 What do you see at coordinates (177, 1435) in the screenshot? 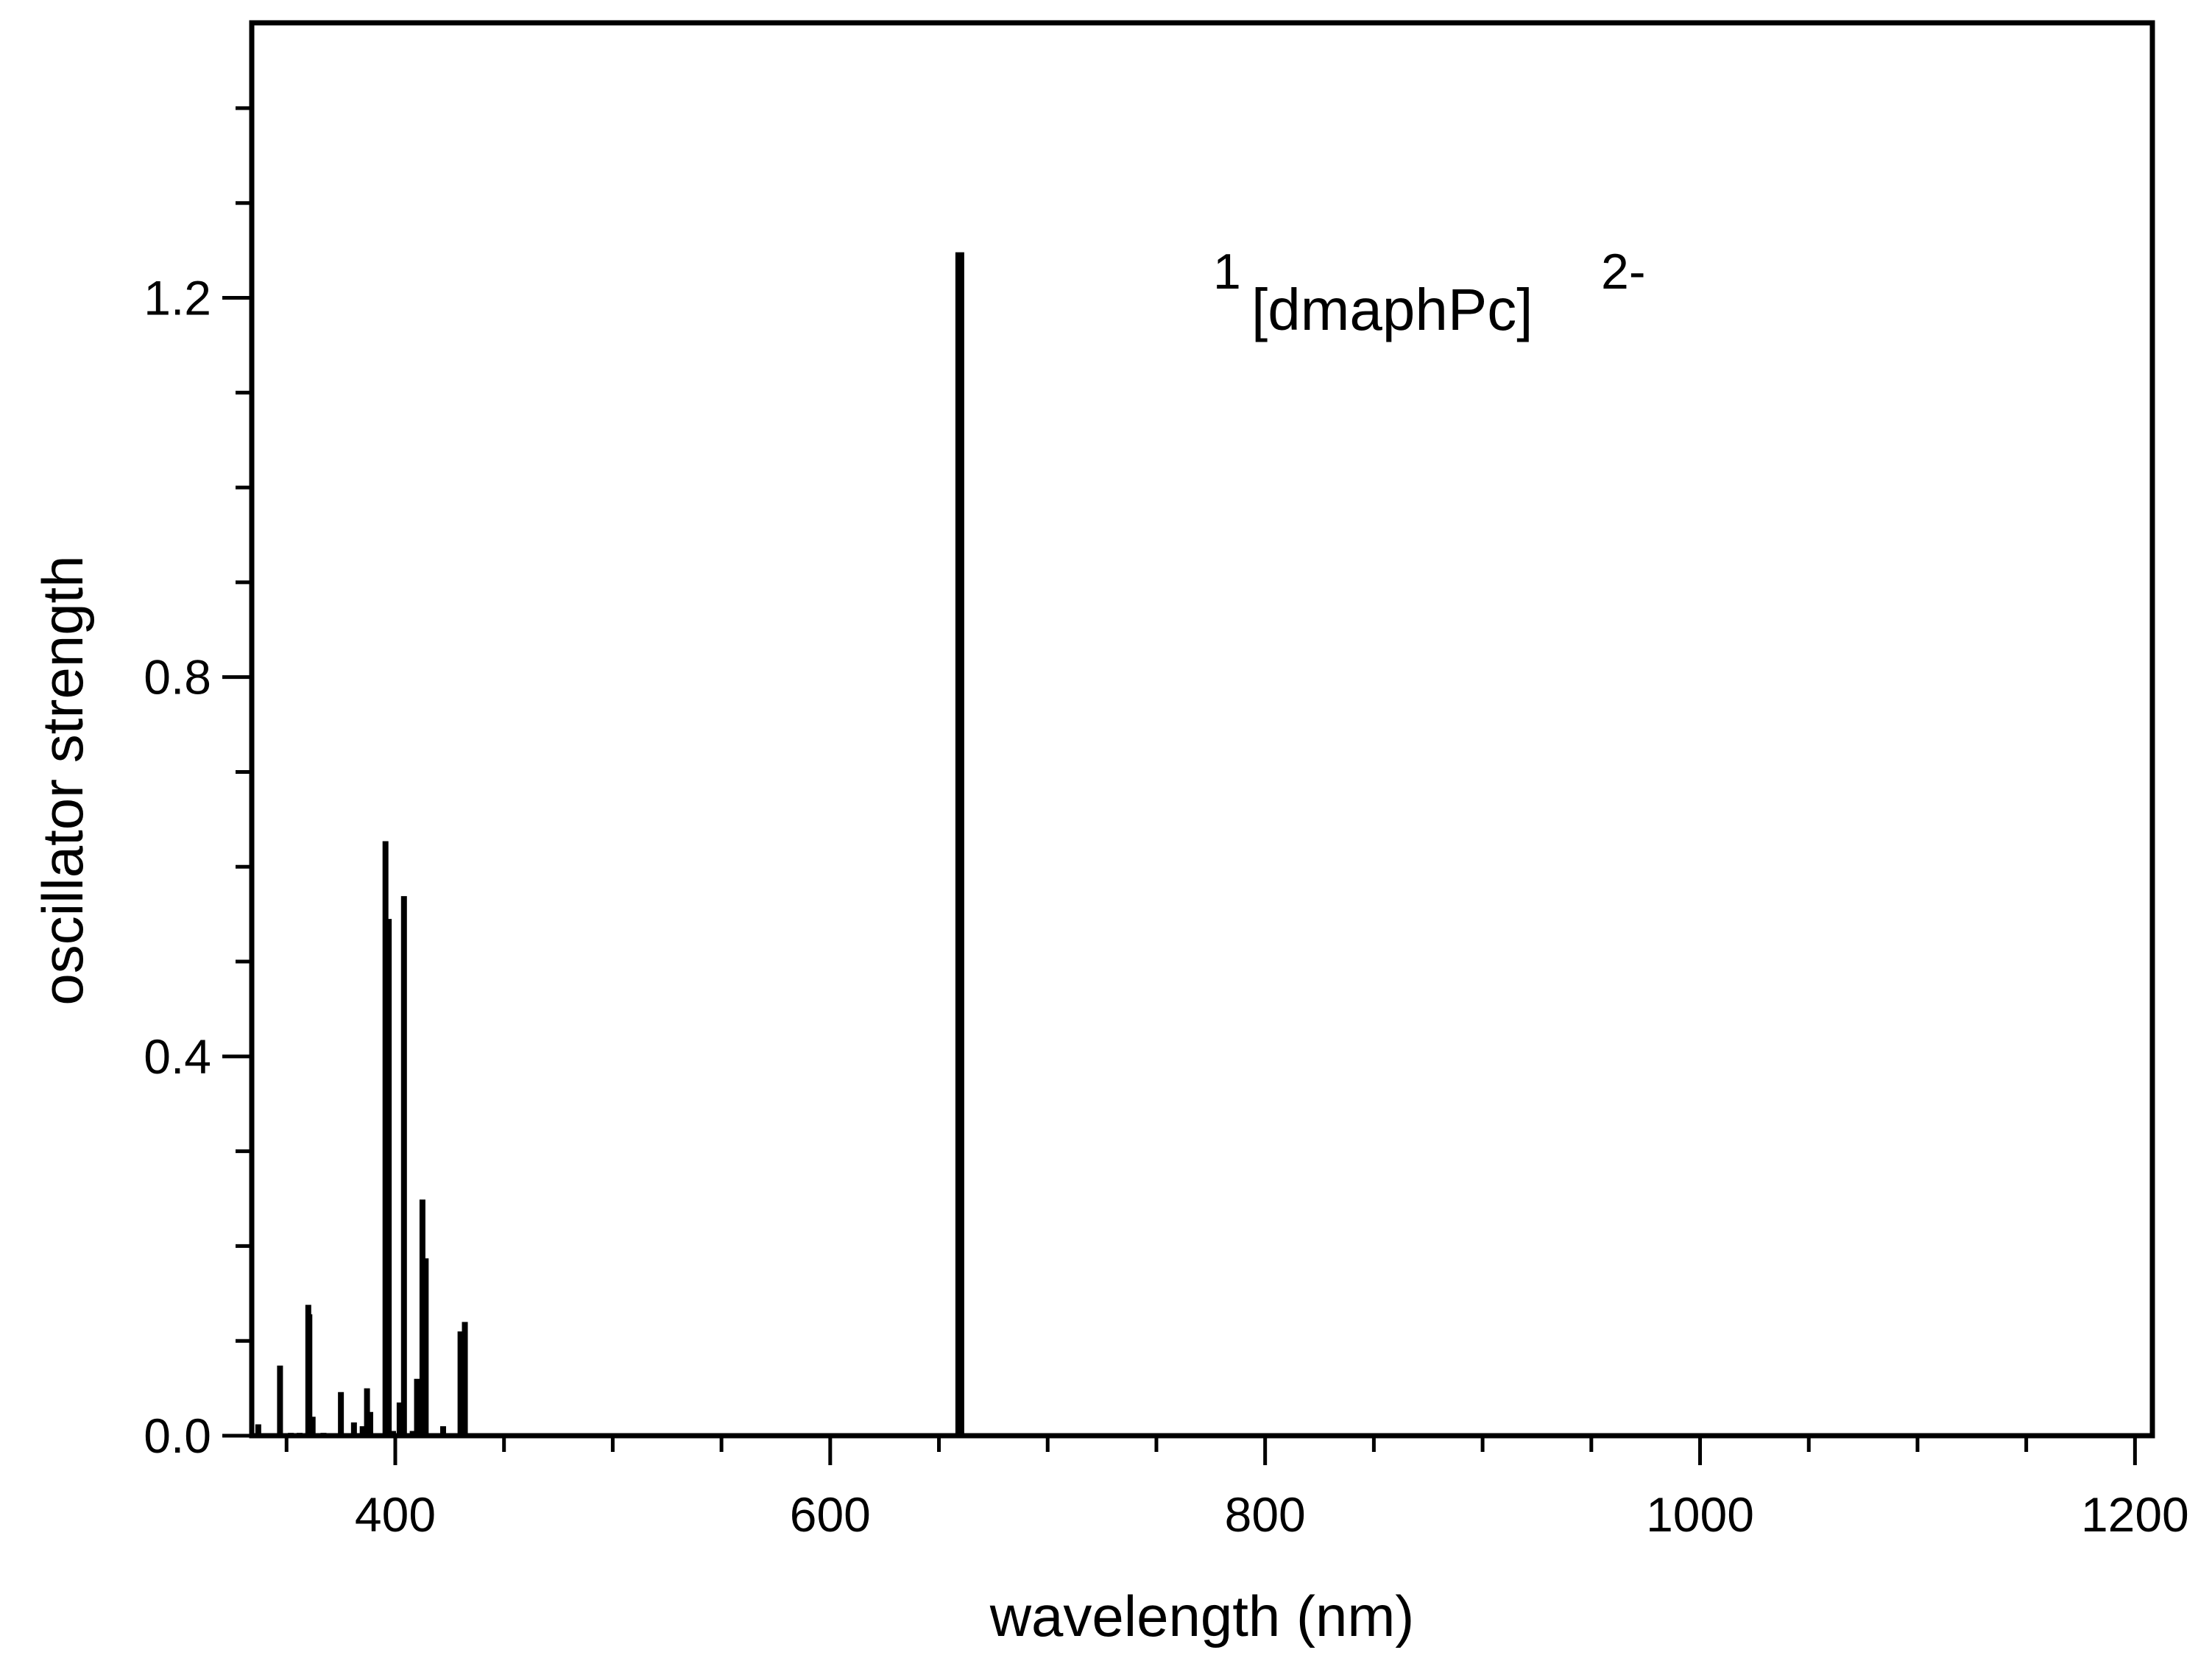
I see `y-tick-label: 0.0` at bounding box center [177, 1435].